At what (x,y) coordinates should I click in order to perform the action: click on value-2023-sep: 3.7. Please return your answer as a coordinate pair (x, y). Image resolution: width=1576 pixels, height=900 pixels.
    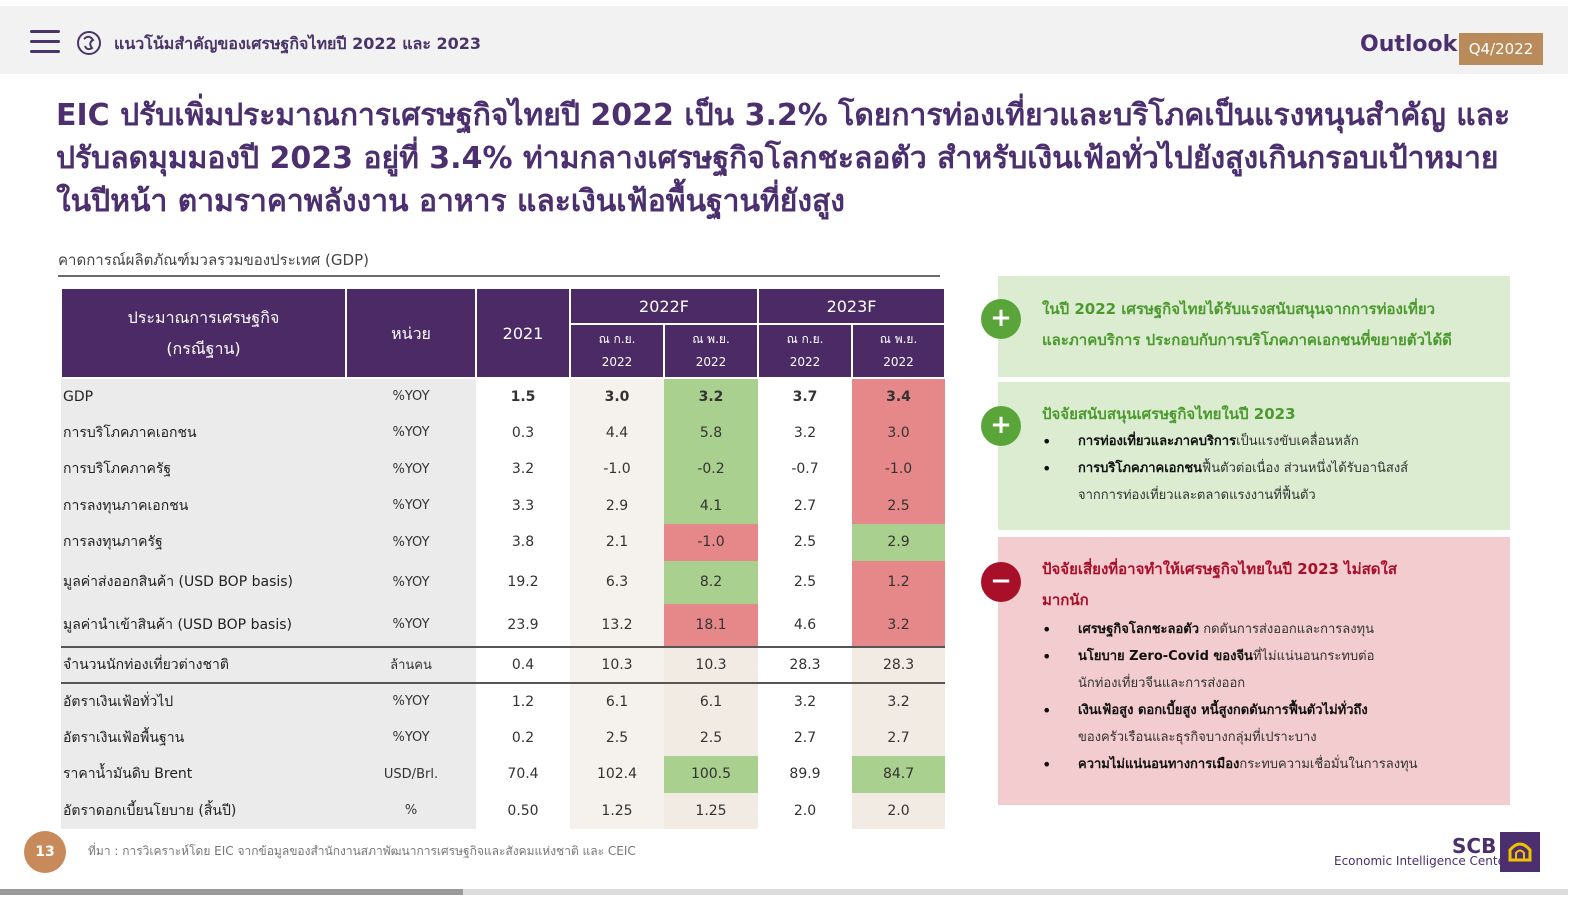
    Looking at the image, I should click on (805, 396).